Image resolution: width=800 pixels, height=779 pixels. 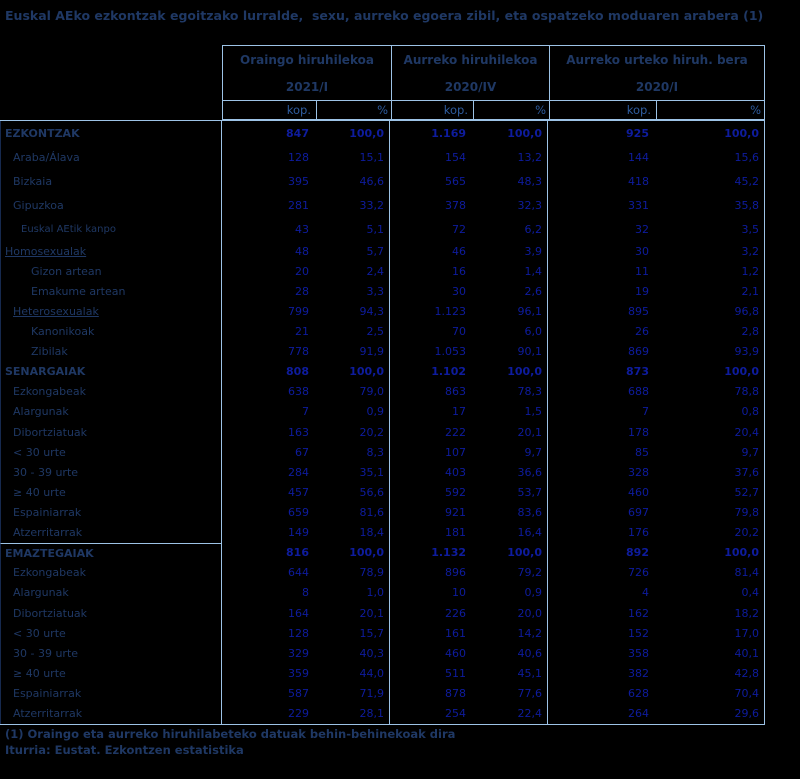 What do you see at coordinates (455, 452) in the screenshot?
I see `count-cell-previous-quarter: 107` at bounding box center [455, 452].